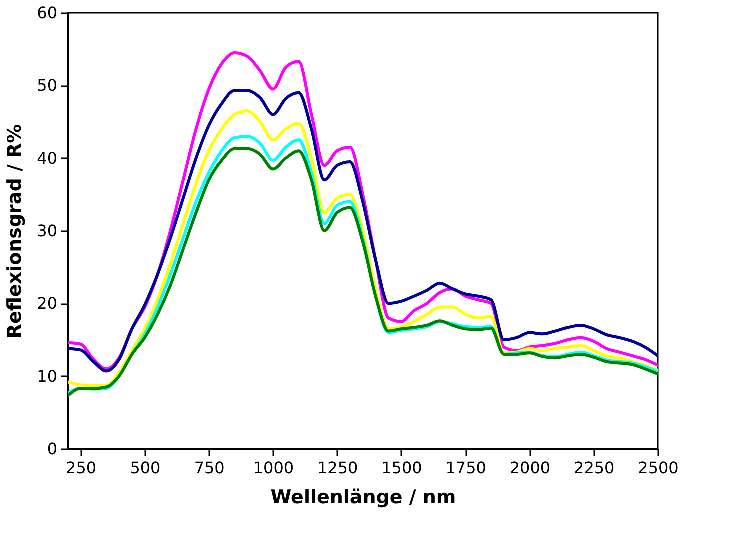 The width and height of the screenshot is (731, 538). What do you see at coordinates (47, 13) in the screenshot?
I see `y-tick-label: 60` at bounding box center [47, 13].